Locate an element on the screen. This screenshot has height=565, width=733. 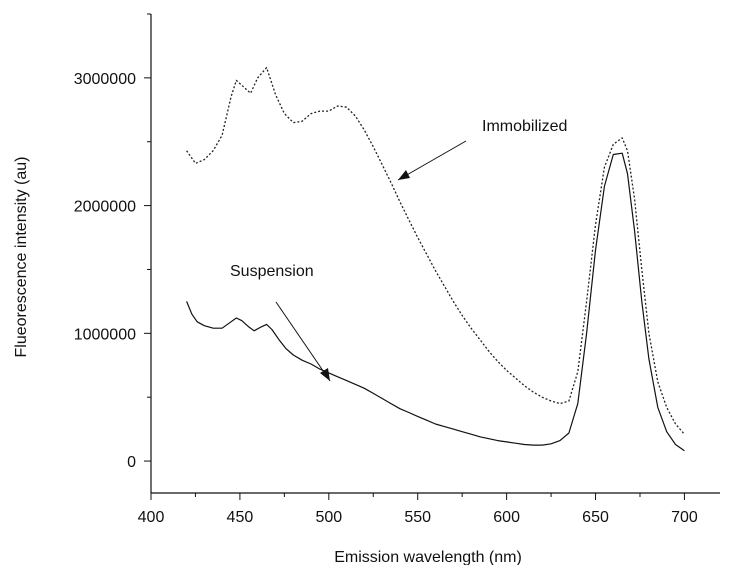
x-tick-label: 650 is located at coordinates (595, 517).